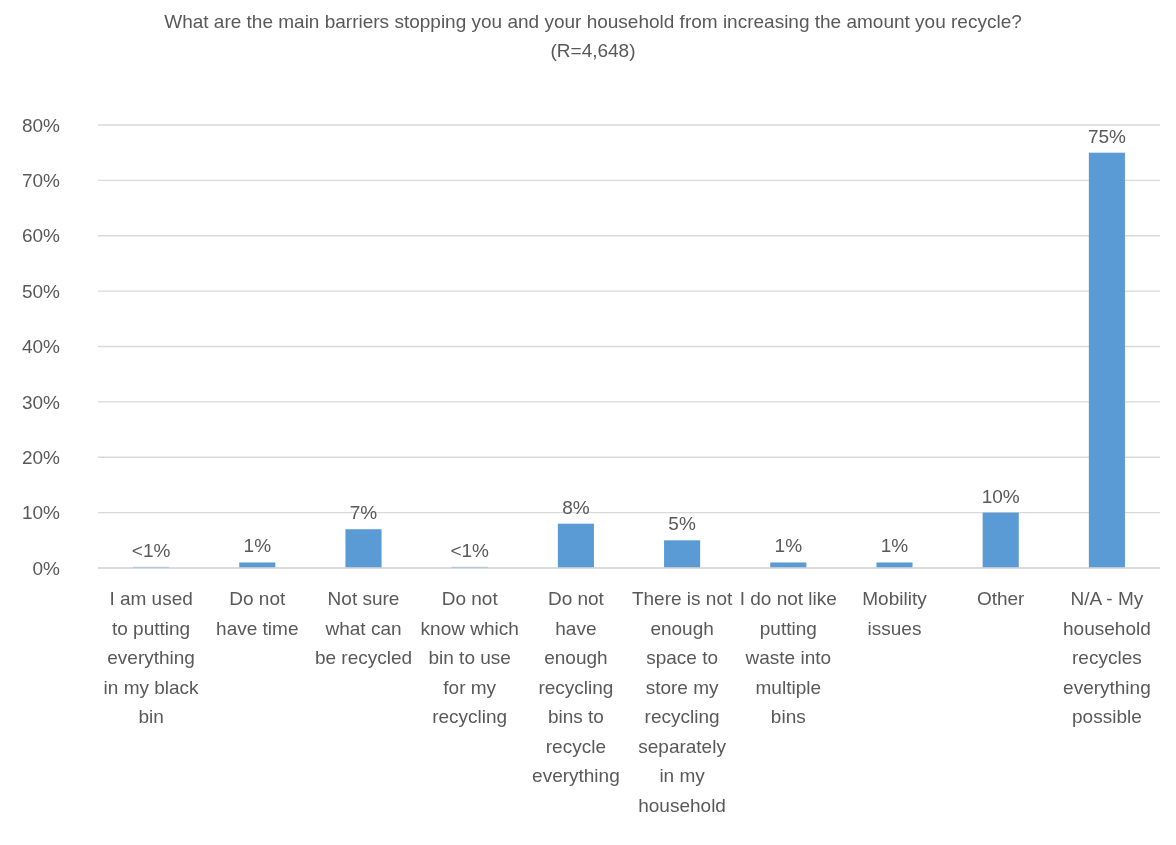 This screenshot has width=1176, height=845. I want to click on data-label: 10%, so click(1000, 496).